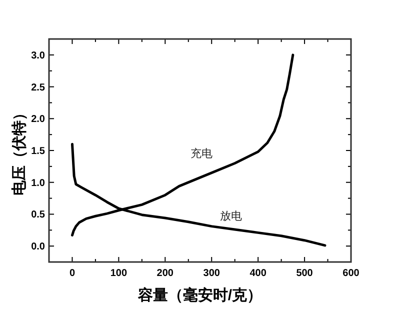  I want to click on y-tick-label: 2.5, so click(38, 88).